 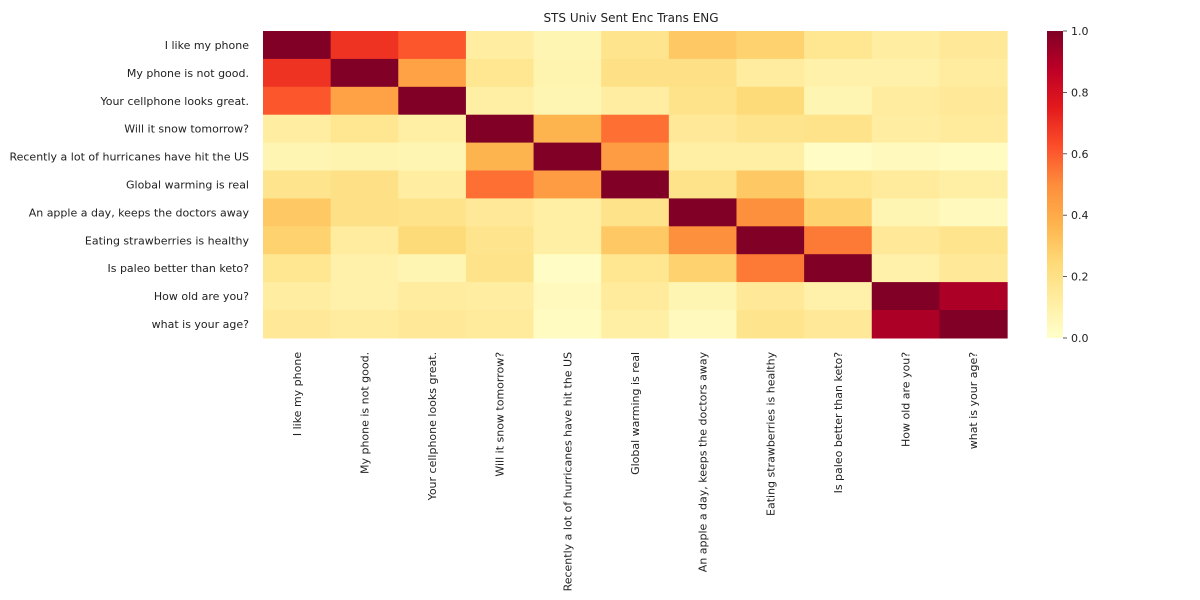 I want to click on x-tick-label: How old are you?, so click(x=906, y=399).